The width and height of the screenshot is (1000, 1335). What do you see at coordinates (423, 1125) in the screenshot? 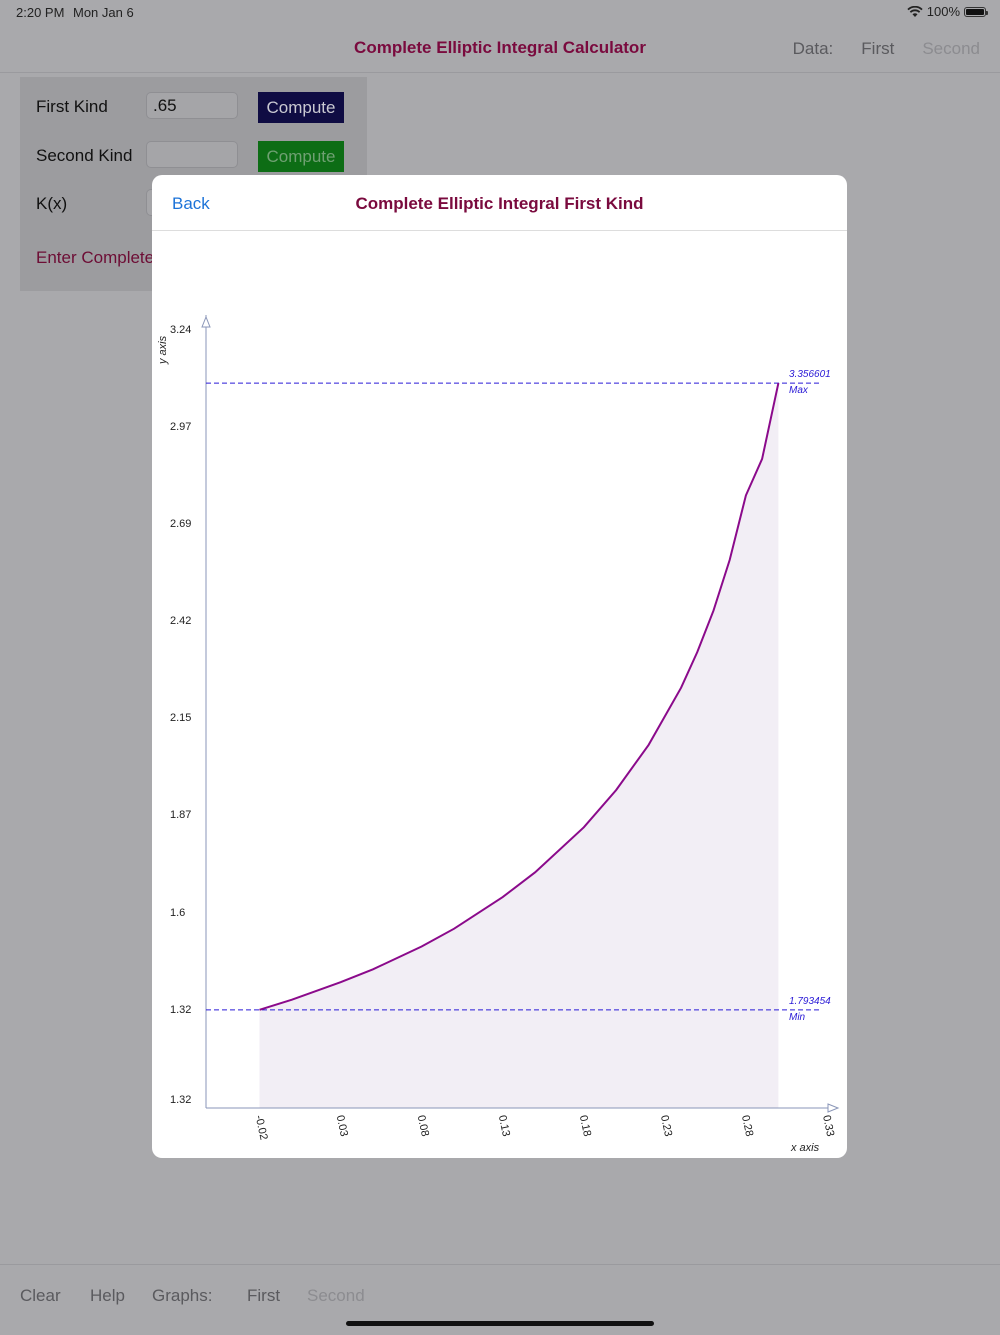
I see `x-tick-label: 0.08` at bounding box center [423, 1125].